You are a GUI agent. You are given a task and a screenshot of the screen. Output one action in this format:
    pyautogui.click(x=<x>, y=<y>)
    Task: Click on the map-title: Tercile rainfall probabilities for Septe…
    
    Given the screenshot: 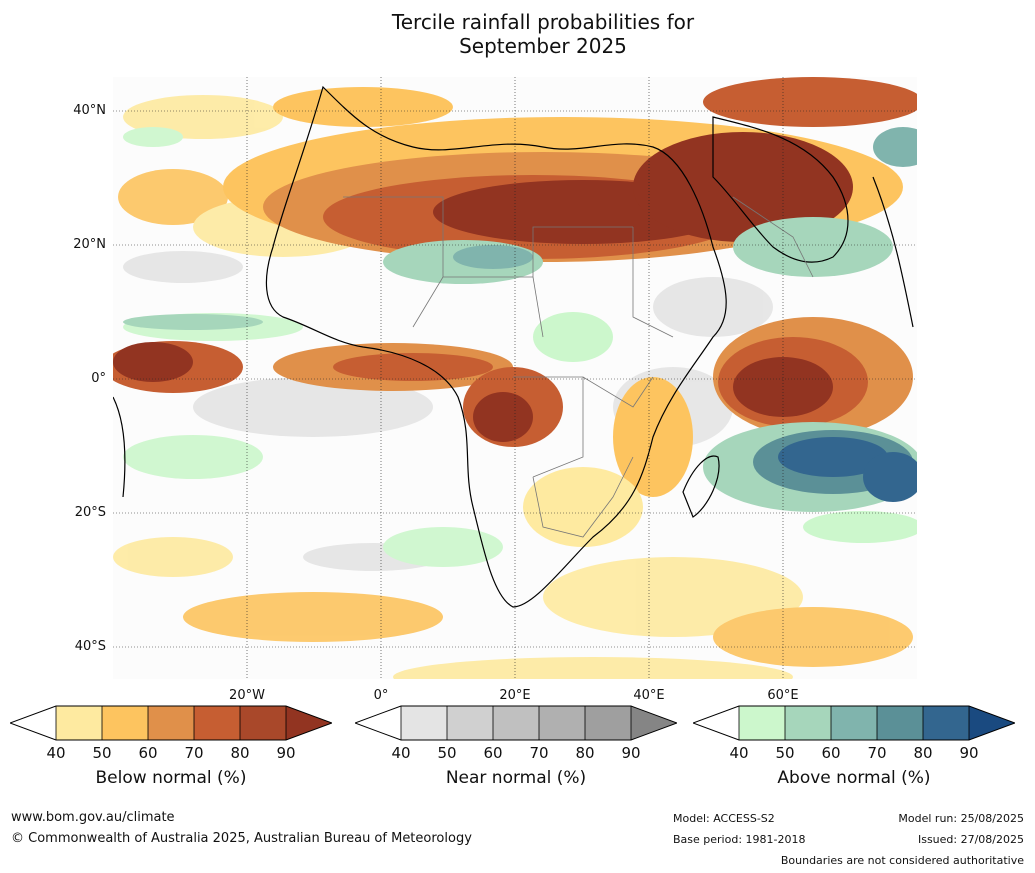 What is the action you would take?
    pyautogui.click(x=517, y=34)
    